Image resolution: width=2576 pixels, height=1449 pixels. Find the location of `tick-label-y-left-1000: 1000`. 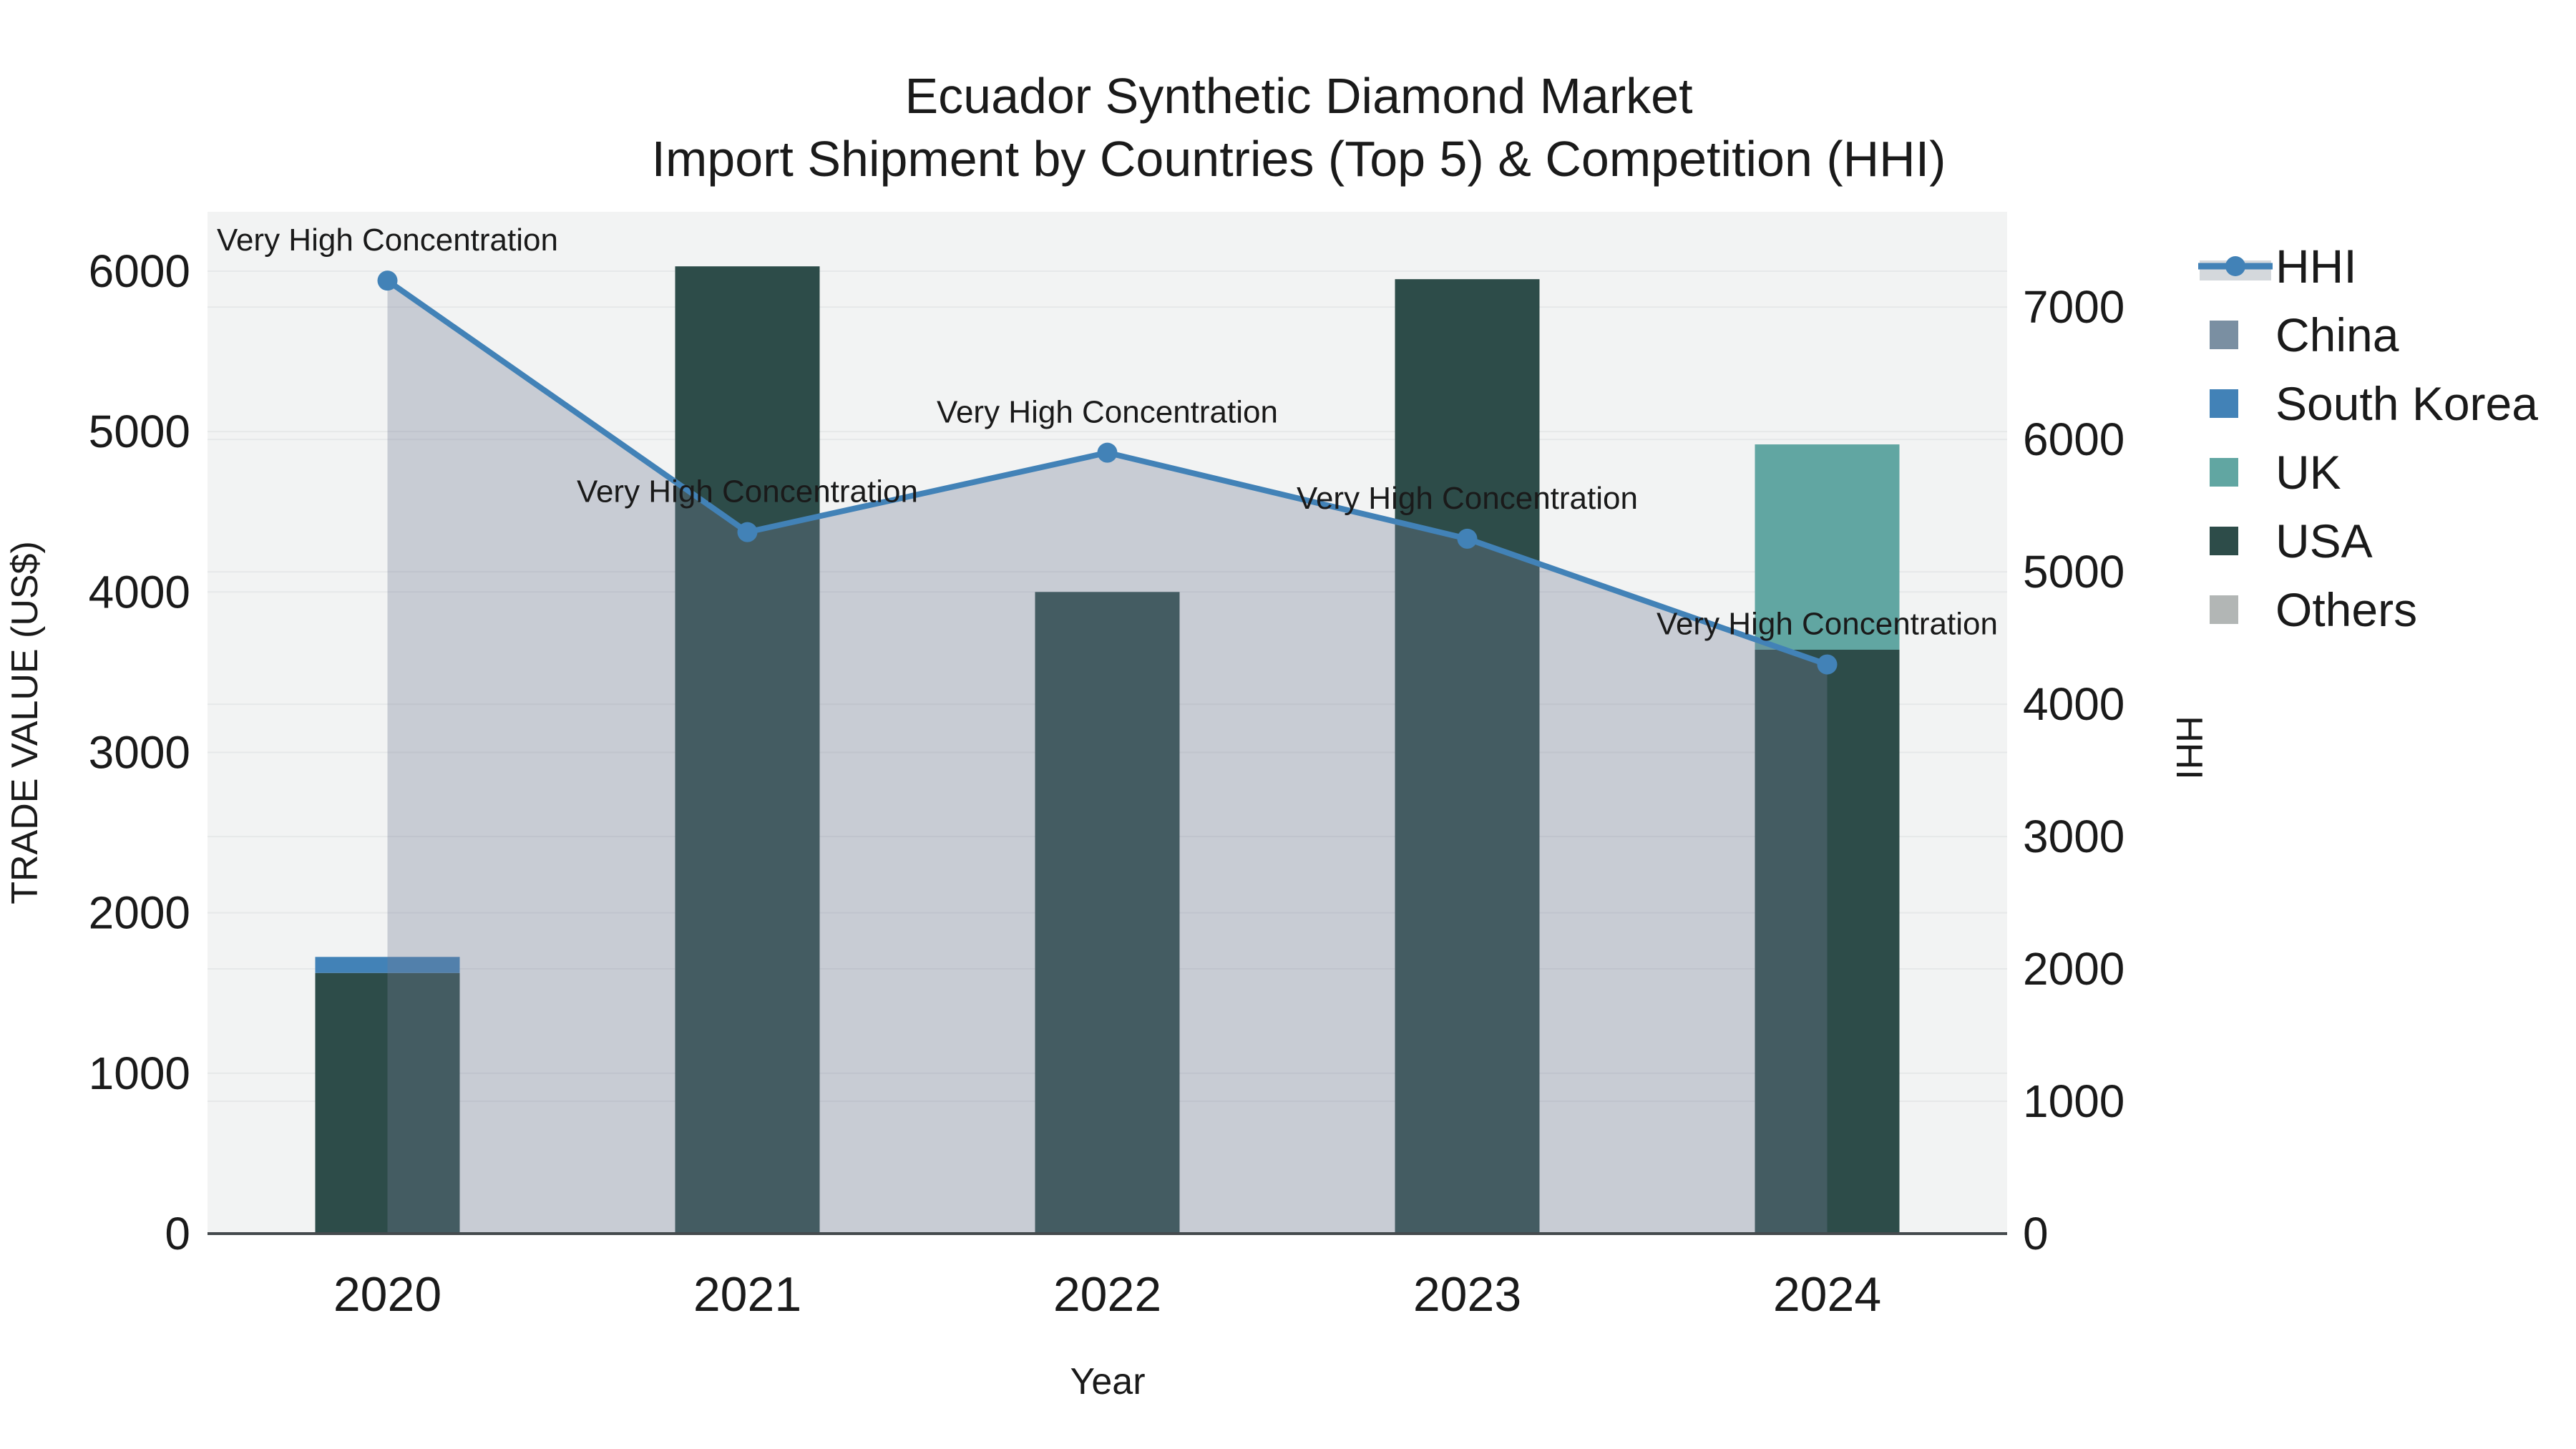

tick-label-y-left-1000: 1000 is located at coordinates (139, 1073).